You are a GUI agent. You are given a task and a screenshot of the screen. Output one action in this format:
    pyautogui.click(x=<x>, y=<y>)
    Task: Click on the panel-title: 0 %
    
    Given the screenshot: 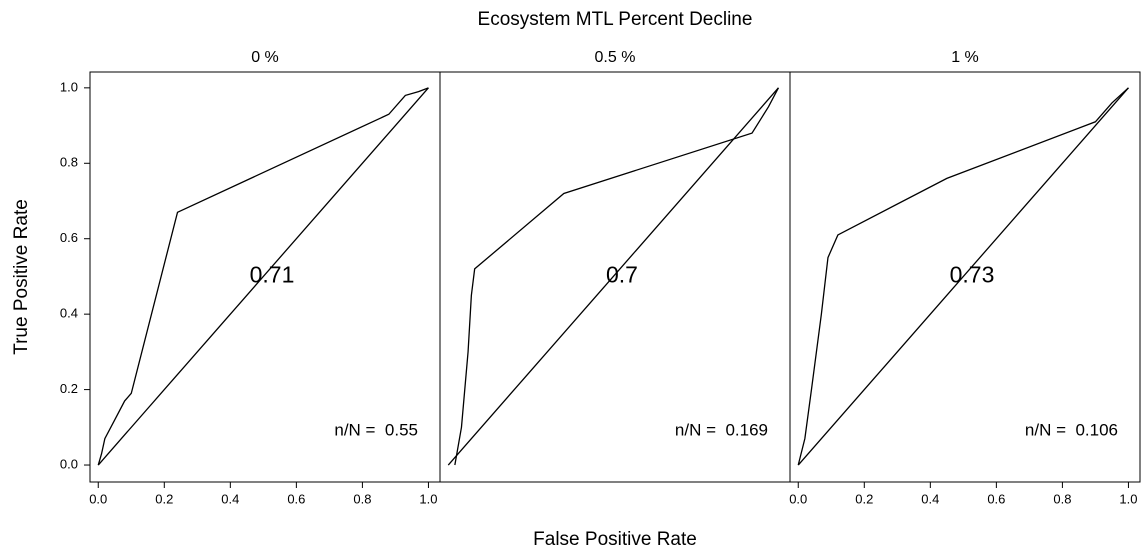 What is the action you would take?
    pyautogui.click(x=265, y=57)
    